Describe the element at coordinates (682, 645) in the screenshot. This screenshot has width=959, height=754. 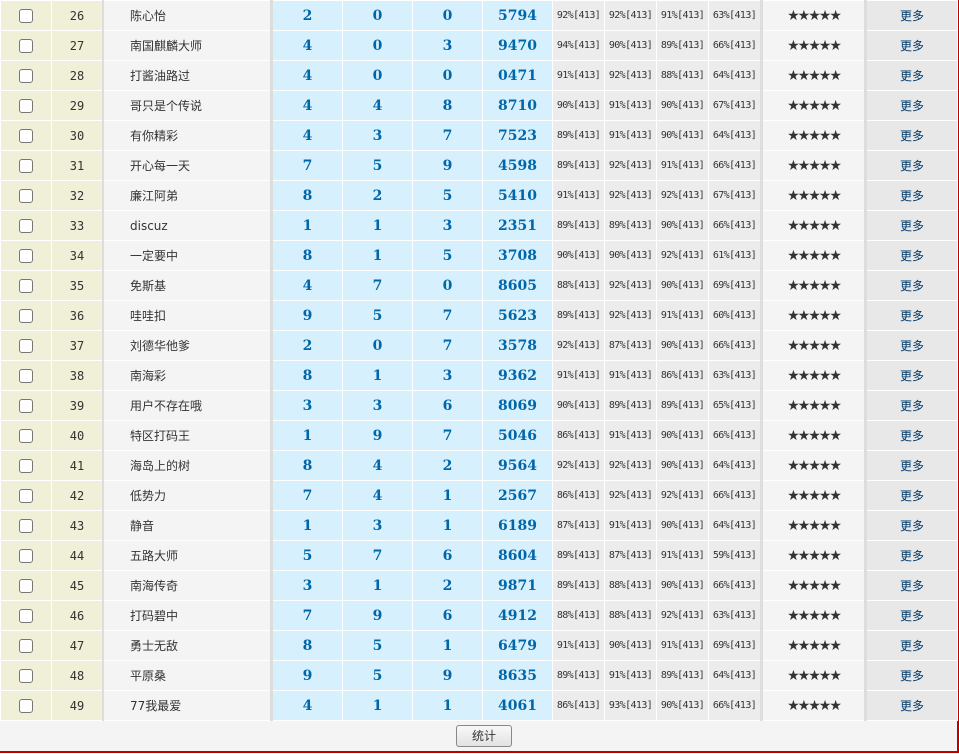
I see `hit-rate: 91%[413]` at that location.